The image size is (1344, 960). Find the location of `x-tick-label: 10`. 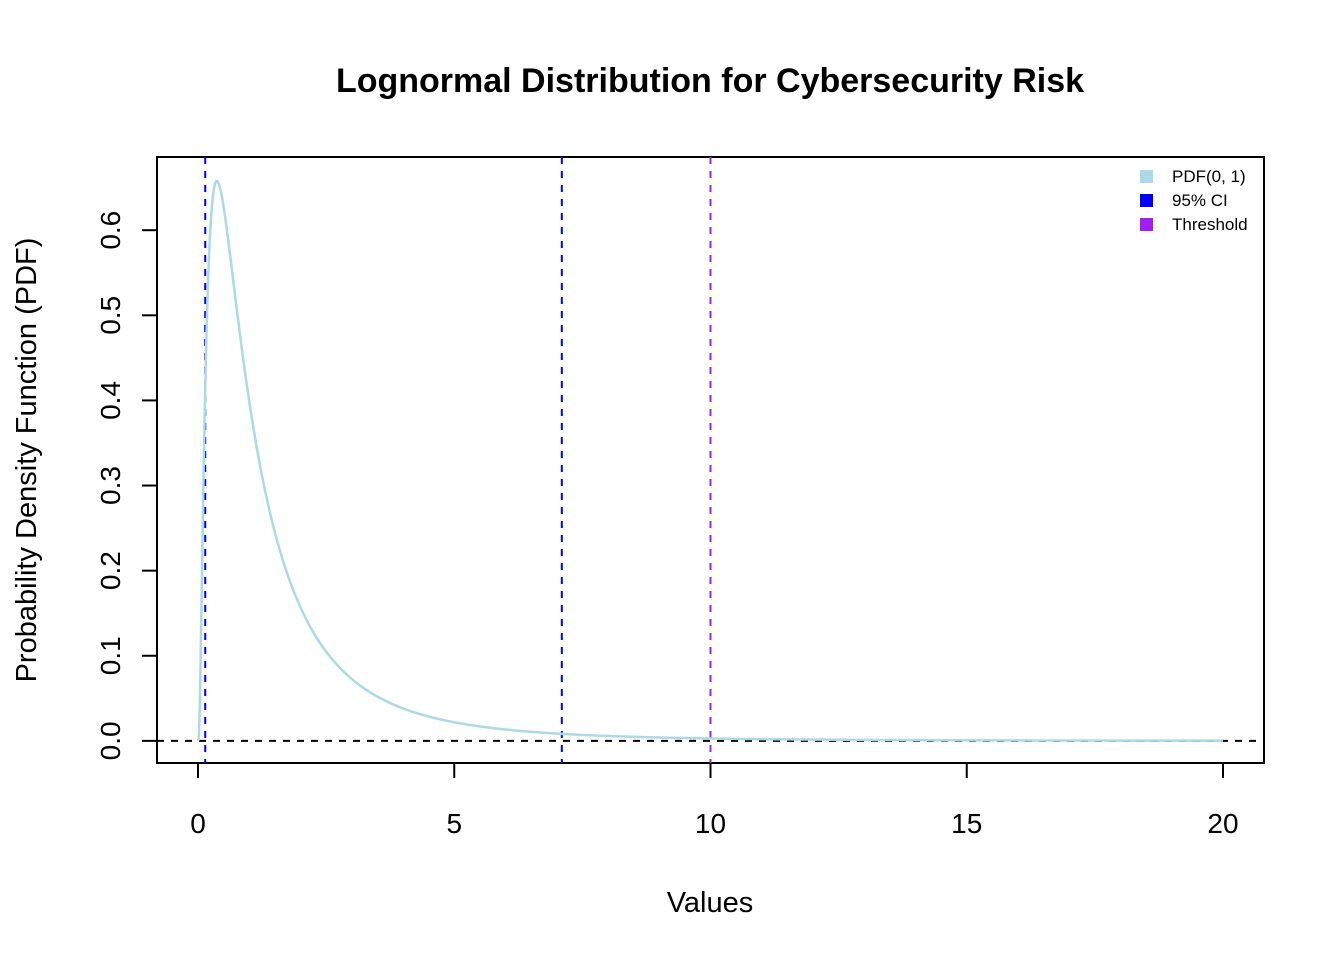

x-tick-label: 10 is located at coordinates (710, 823).